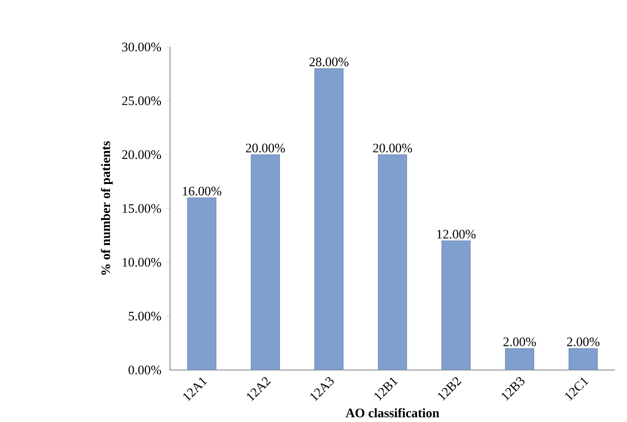 The width and height of the screenshot is (627, 422). I want to click on y-tick-label: 0.00%, so click(145, 370).